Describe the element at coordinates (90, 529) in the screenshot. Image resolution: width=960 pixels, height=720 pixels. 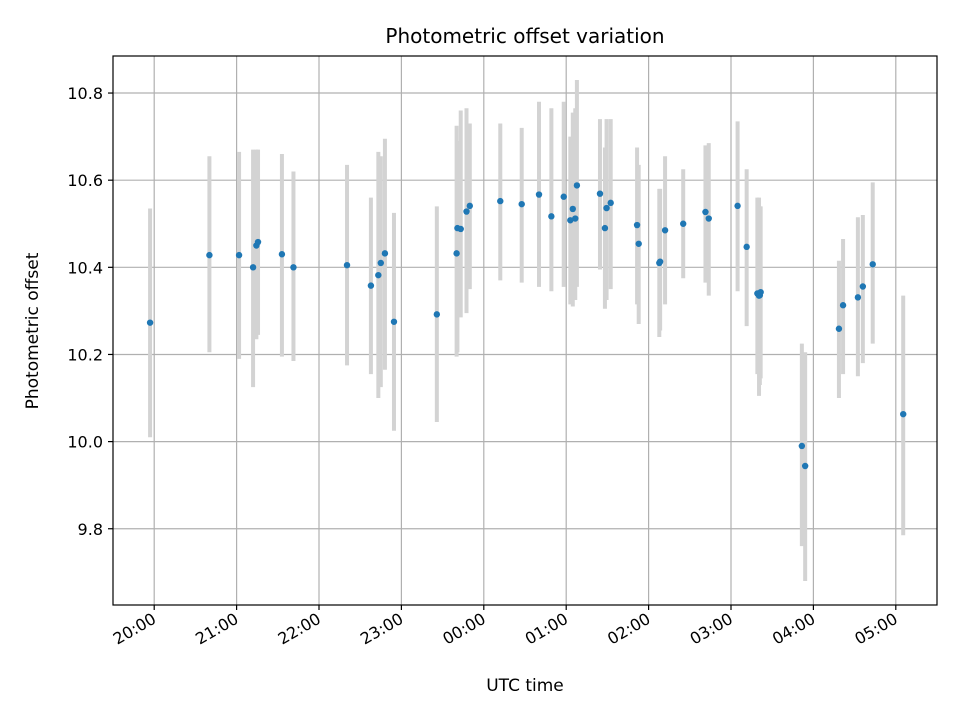
I see `y-tick-label: 9.8` at that location.